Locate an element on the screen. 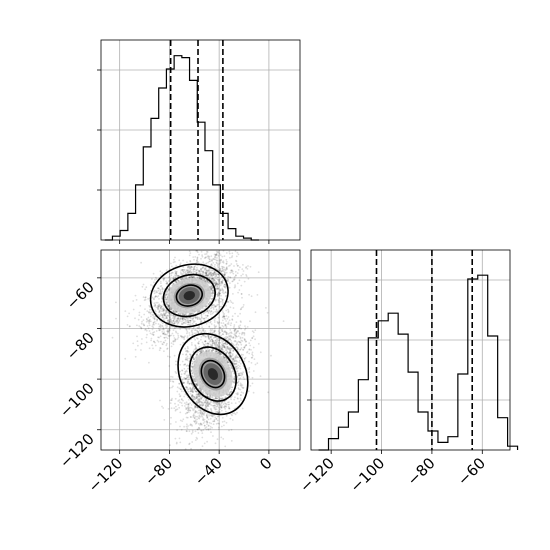  scatter-xtick-label-2: −40 is located at coordinates (208, 471).